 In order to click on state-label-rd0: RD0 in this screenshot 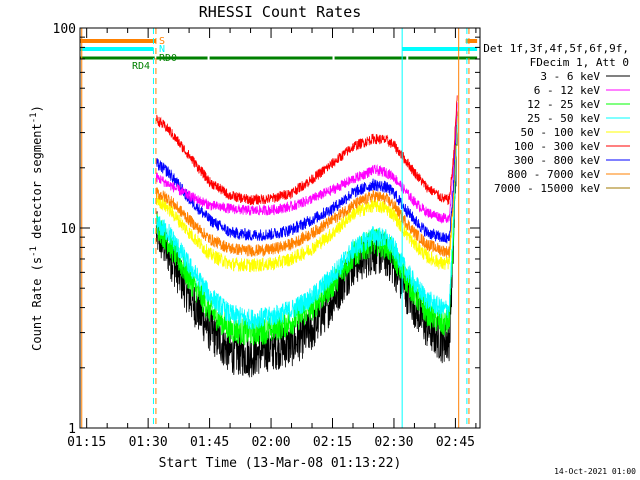, I will do `click(168, 58)`.